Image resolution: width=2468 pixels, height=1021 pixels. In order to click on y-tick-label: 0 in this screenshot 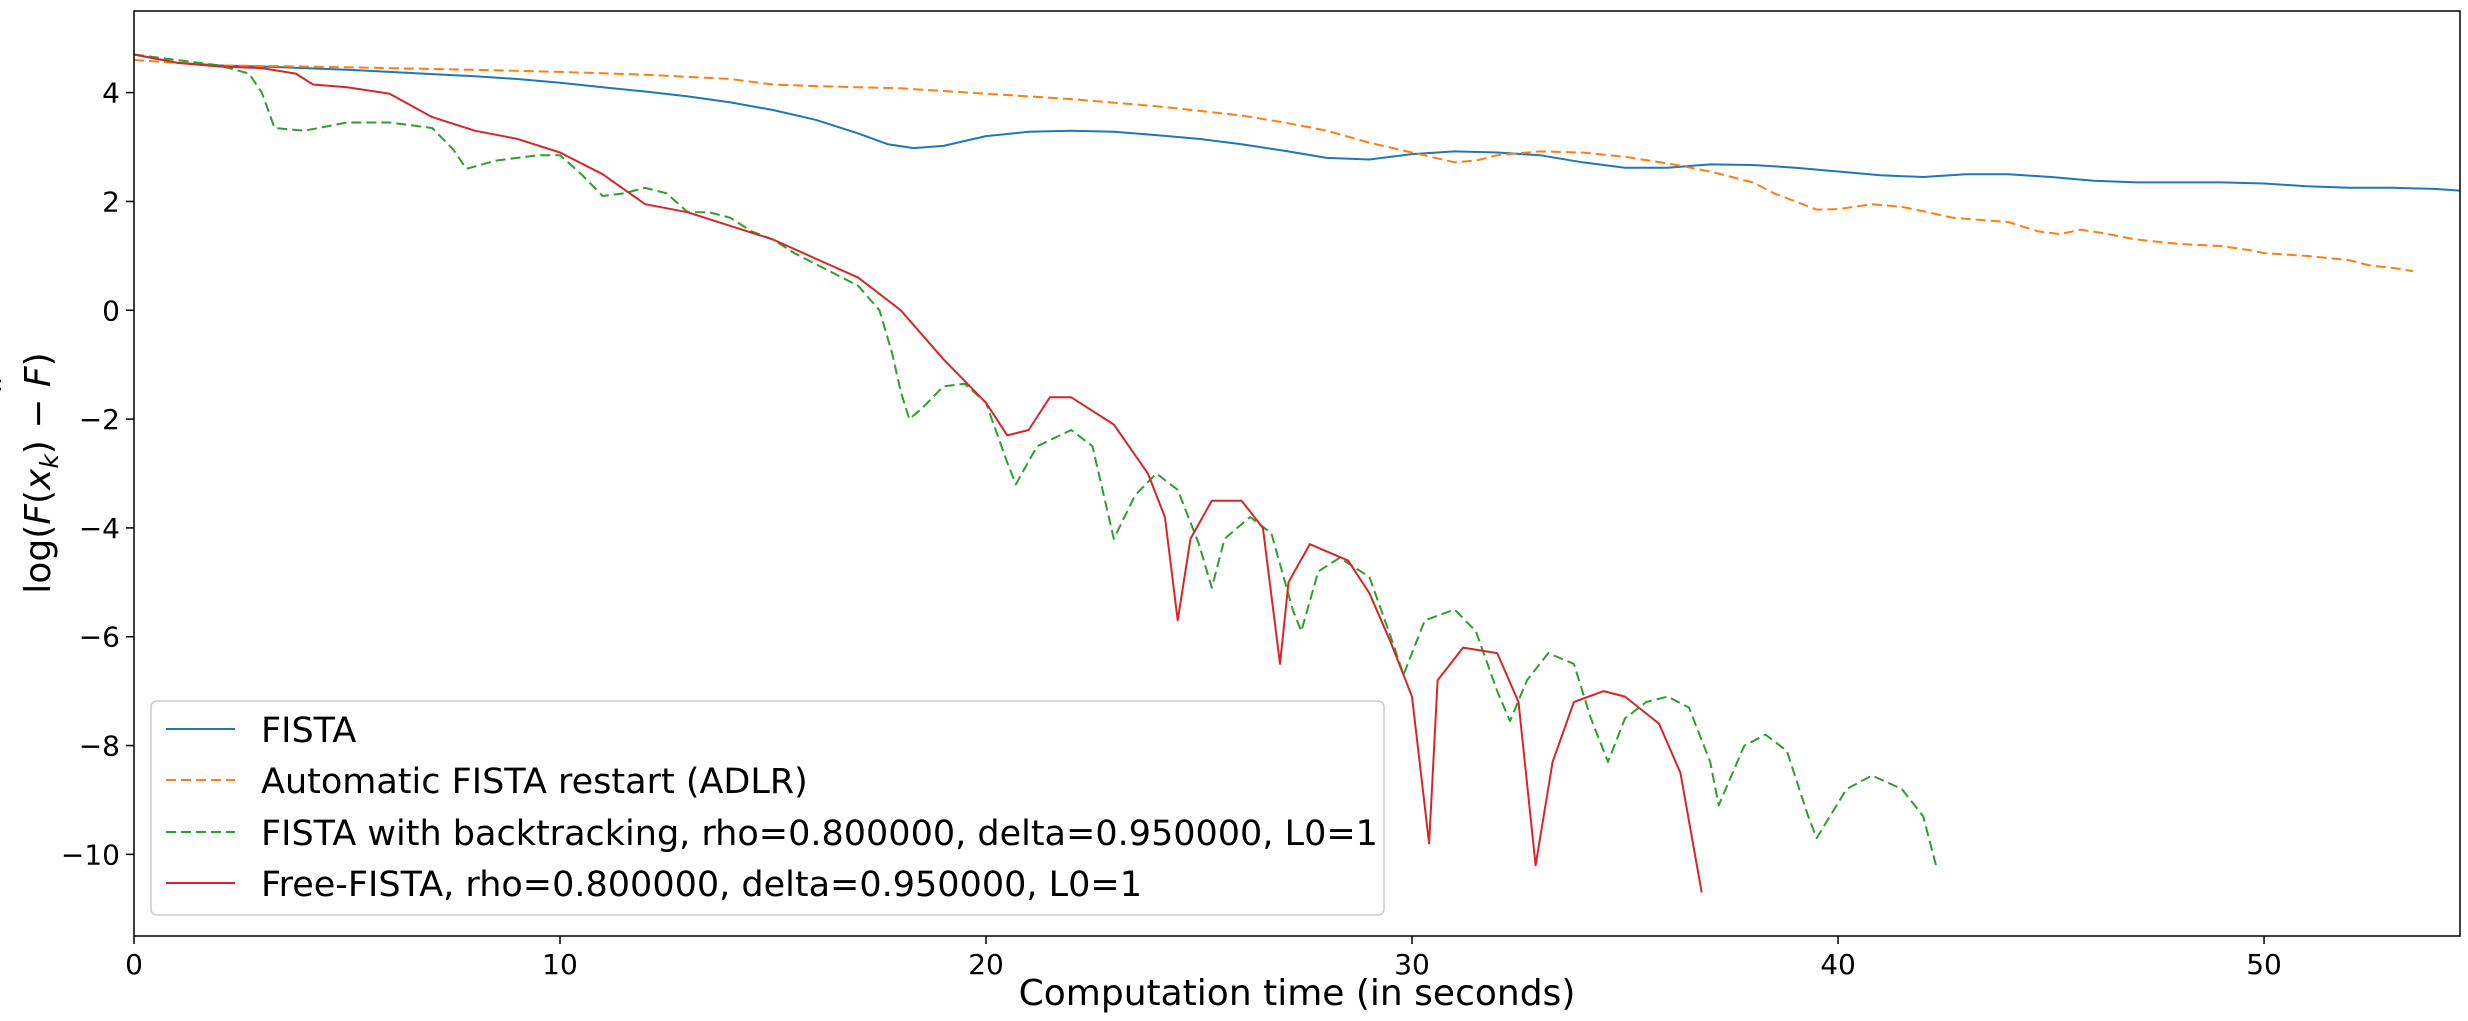, I will do `click(111, 310)`.